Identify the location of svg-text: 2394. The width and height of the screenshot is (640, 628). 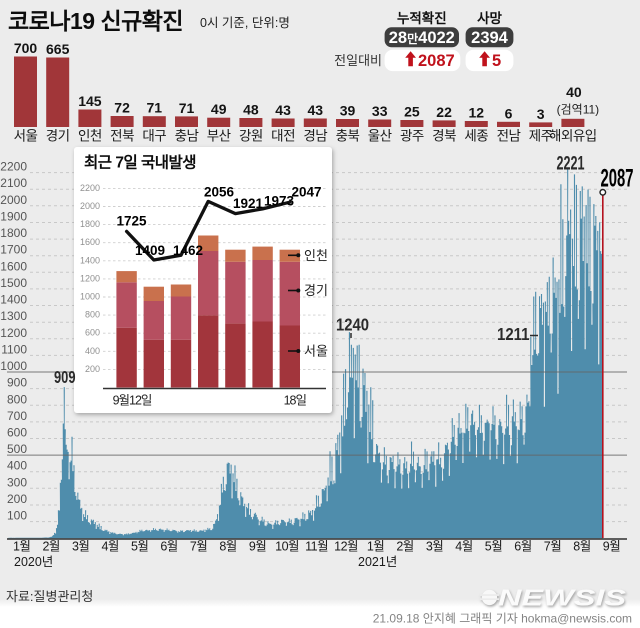
(490, 38).